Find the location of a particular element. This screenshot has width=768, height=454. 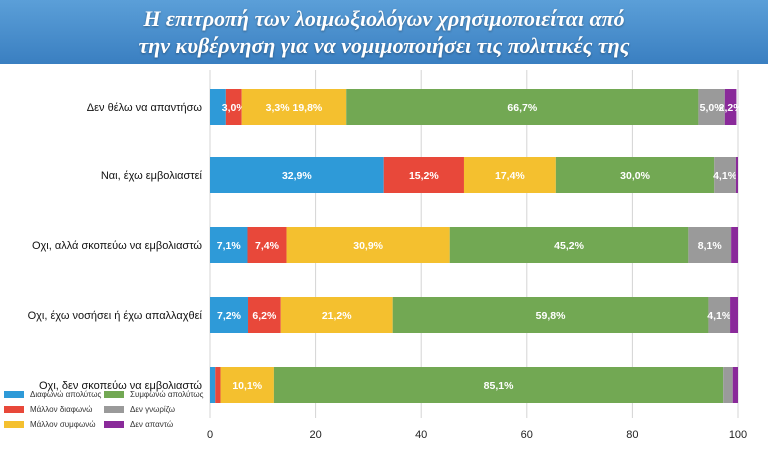

data-label-2-4: 30,0% is located at coordinates (635, 176).